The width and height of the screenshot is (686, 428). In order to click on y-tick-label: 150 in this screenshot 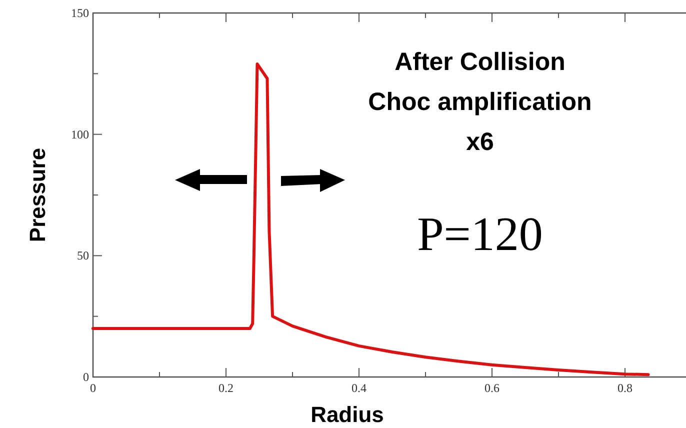, I will do `click(80, 13)`.